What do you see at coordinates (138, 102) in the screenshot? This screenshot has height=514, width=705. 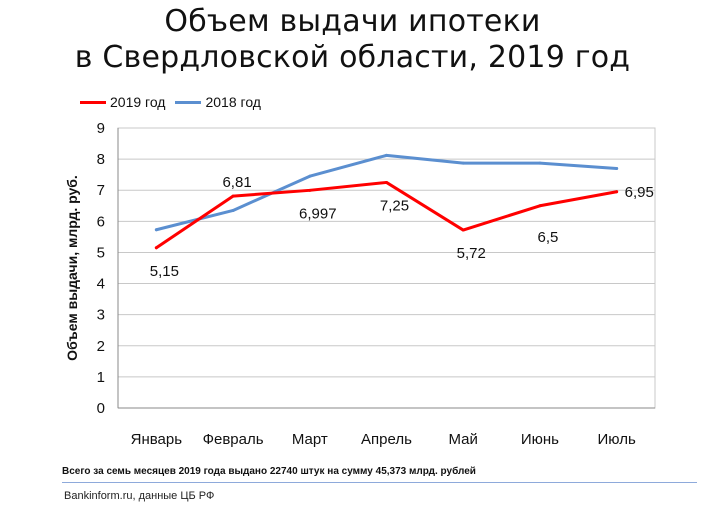 I see `legend-label-2019: 2019 год` at bounding box center [138, 102].